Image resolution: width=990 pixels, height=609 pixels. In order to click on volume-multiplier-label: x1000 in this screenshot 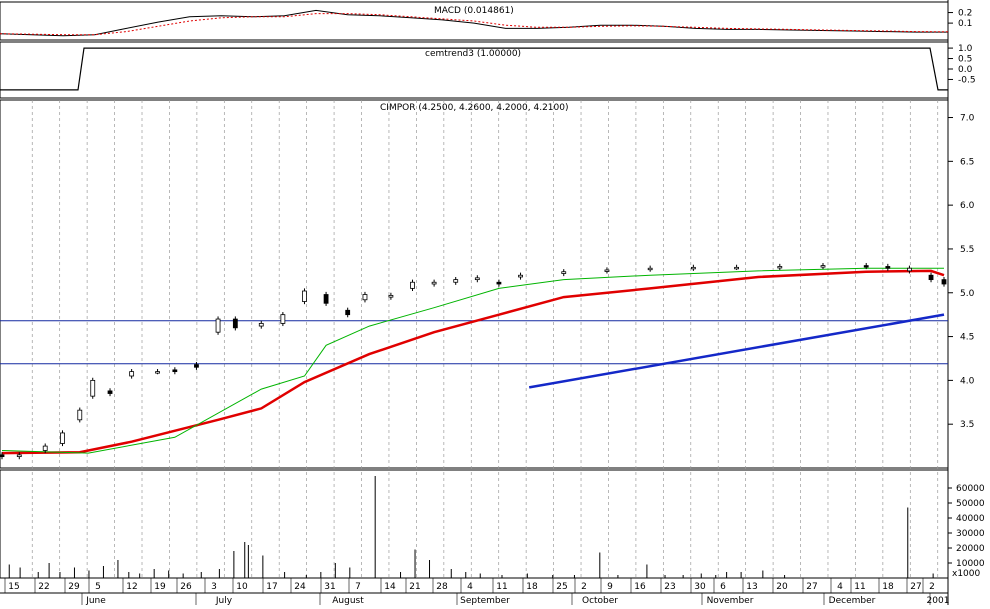, I will do `click(966, 574)`.